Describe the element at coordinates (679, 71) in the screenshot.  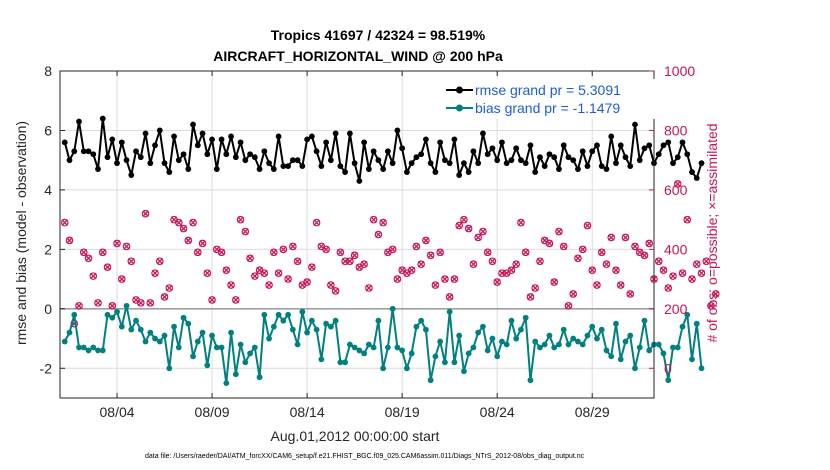
I see `y2-tick-label: 1000` at that location.